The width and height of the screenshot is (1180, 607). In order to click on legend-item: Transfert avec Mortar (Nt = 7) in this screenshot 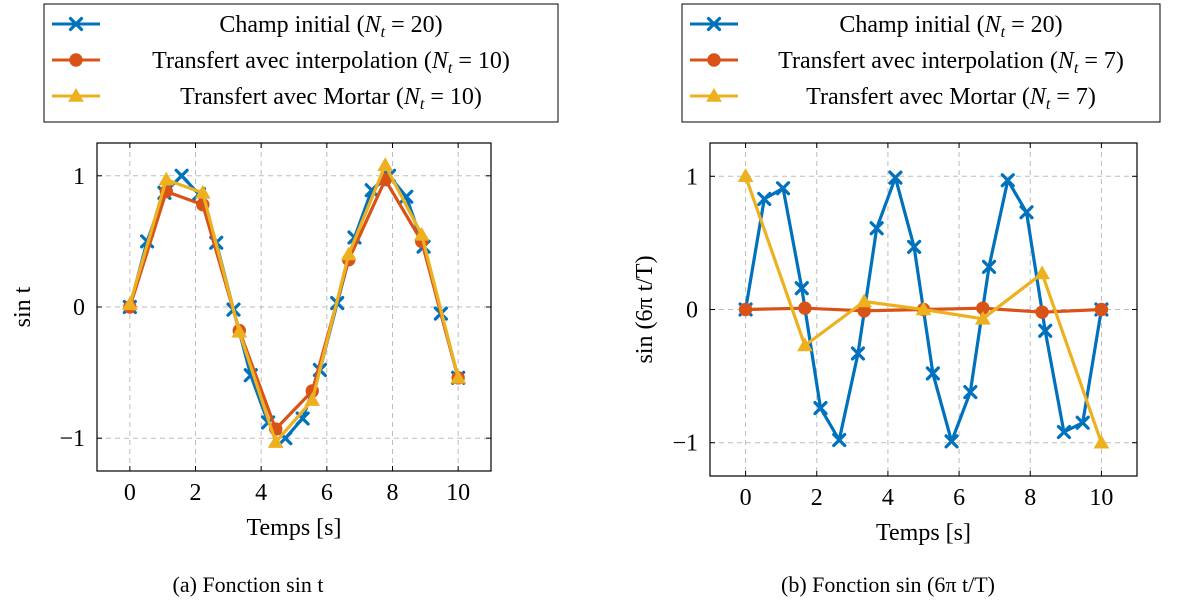, I will do `click(893, 98)`.